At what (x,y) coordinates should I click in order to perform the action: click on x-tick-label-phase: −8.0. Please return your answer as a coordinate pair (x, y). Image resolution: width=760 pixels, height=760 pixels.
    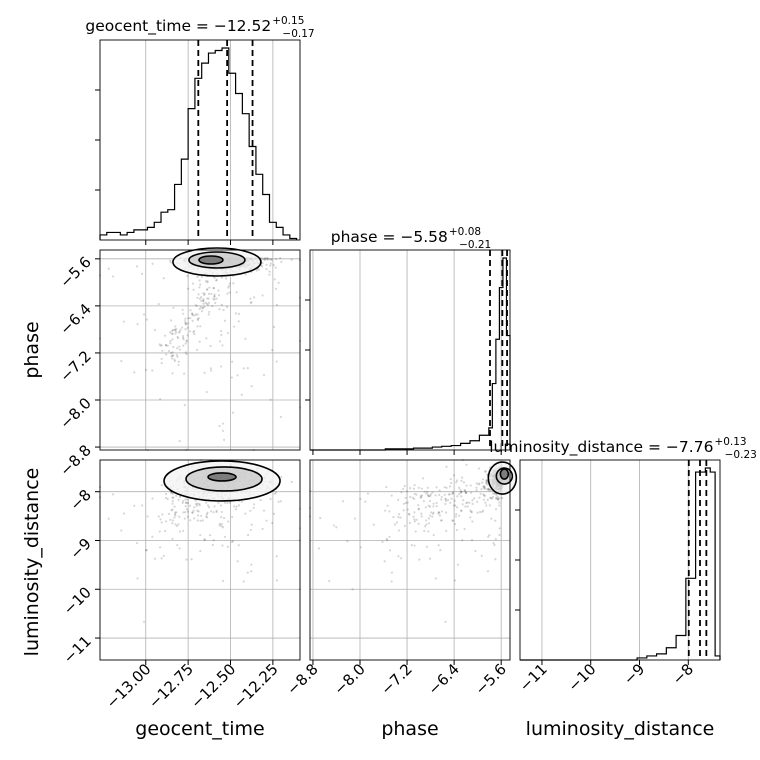
    Looking at the image, I should click on (349, 679).